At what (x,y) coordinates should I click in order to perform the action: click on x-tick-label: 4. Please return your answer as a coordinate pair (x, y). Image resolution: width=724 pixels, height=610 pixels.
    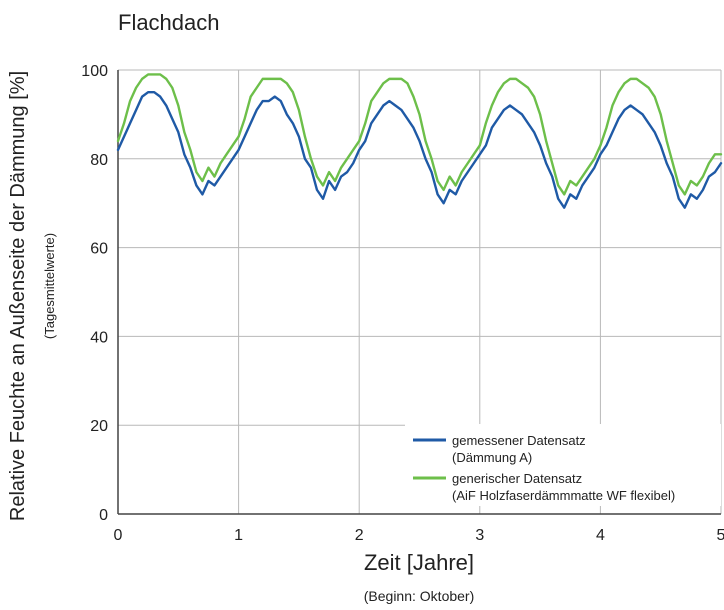
    Looking at the image, I should click on (600, 535).